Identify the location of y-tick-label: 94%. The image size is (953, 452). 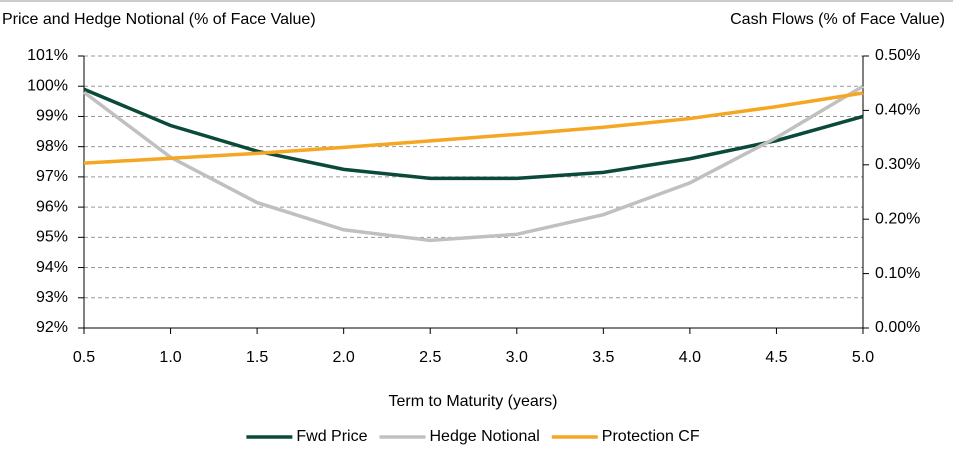
(52, 267).